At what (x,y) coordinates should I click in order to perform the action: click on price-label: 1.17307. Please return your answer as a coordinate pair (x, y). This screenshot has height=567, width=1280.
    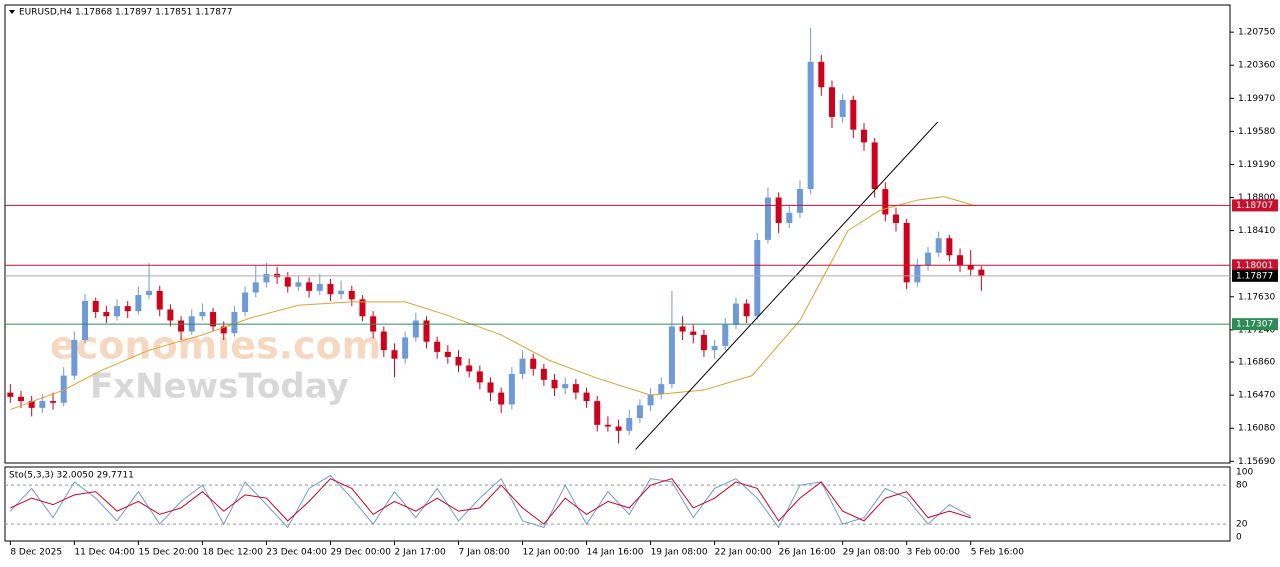
    Looking at the image, I should click on (1254, 325).